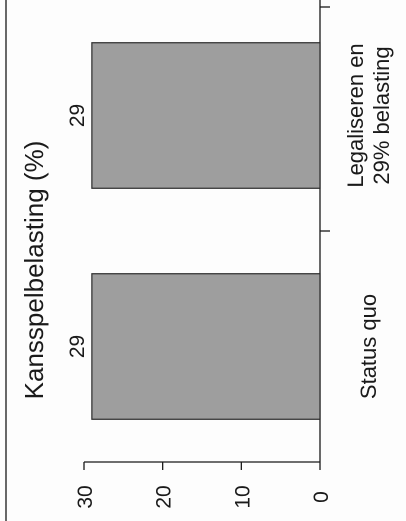 The height and width of the screenshot is (521, 406). Describe the element at coordinates (368, 221) in the screenshot. I see `category-labels: Status quo Legaliseren en 29% belasting` at that location.